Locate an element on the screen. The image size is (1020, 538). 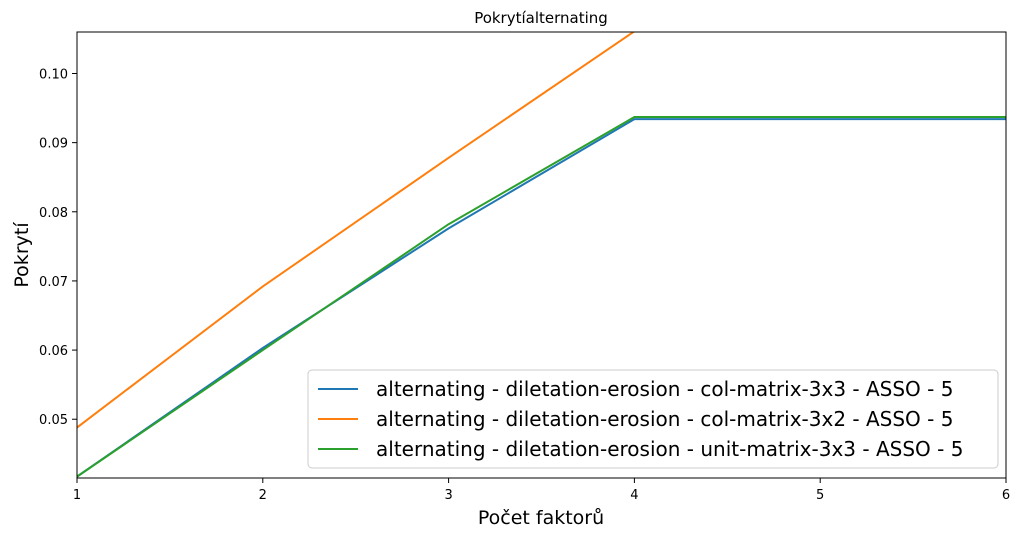
y-axis-title: Pokrytí is located at coordinates (22, 255).